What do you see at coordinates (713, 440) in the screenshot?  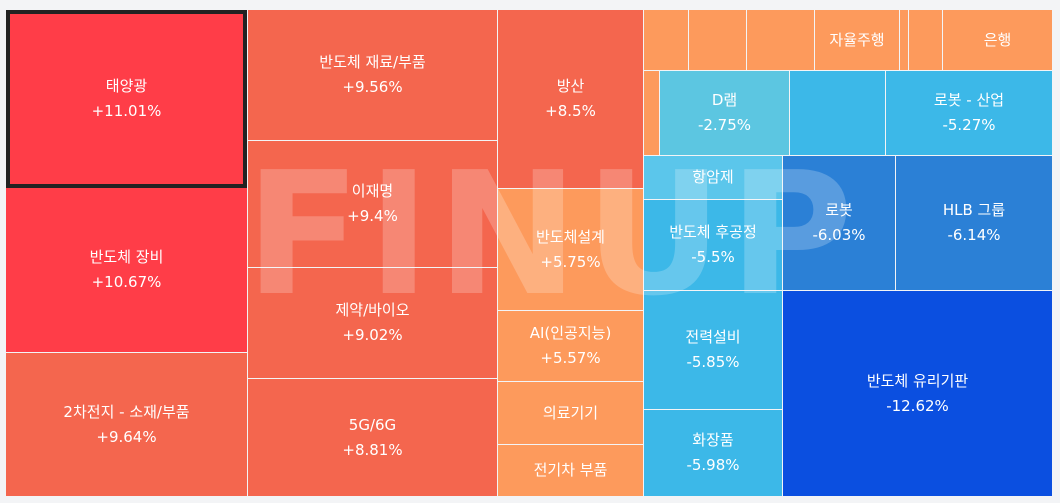 I see `tile-name: 화장품` at bounding box center [713, 440].